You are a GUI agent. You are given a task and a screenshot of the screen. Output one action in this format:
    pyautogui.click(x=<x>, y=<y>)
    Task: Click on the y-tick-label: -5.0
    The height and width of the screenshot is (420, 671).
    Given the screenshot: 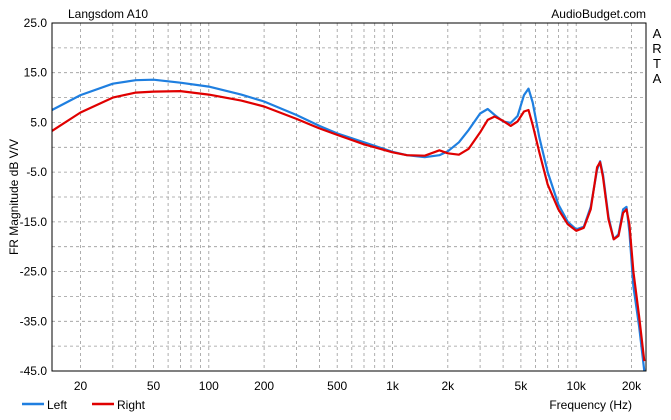 What is the action you would take?
    pyautogui.click(x=36, y=172)
    